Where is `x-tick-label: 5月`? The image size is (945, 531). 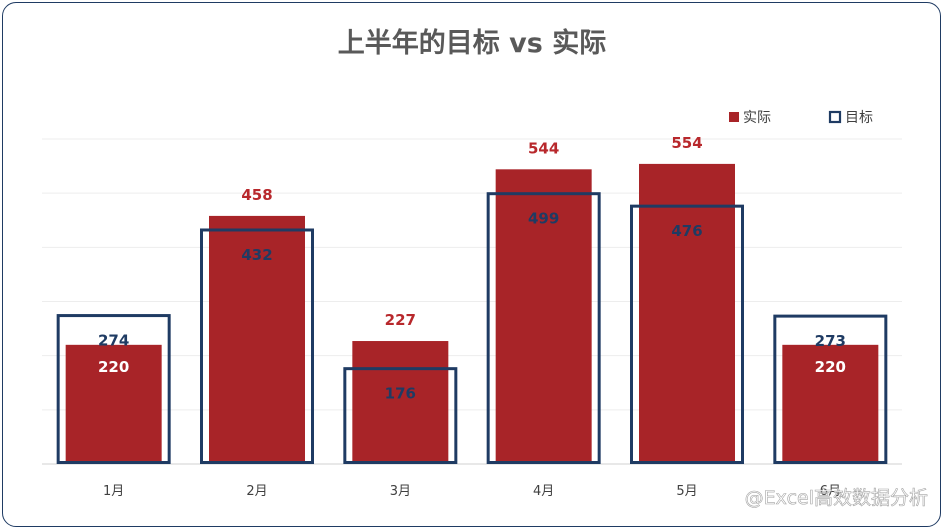
x-tick-label: 5月 is located at coordinates (686, 491).